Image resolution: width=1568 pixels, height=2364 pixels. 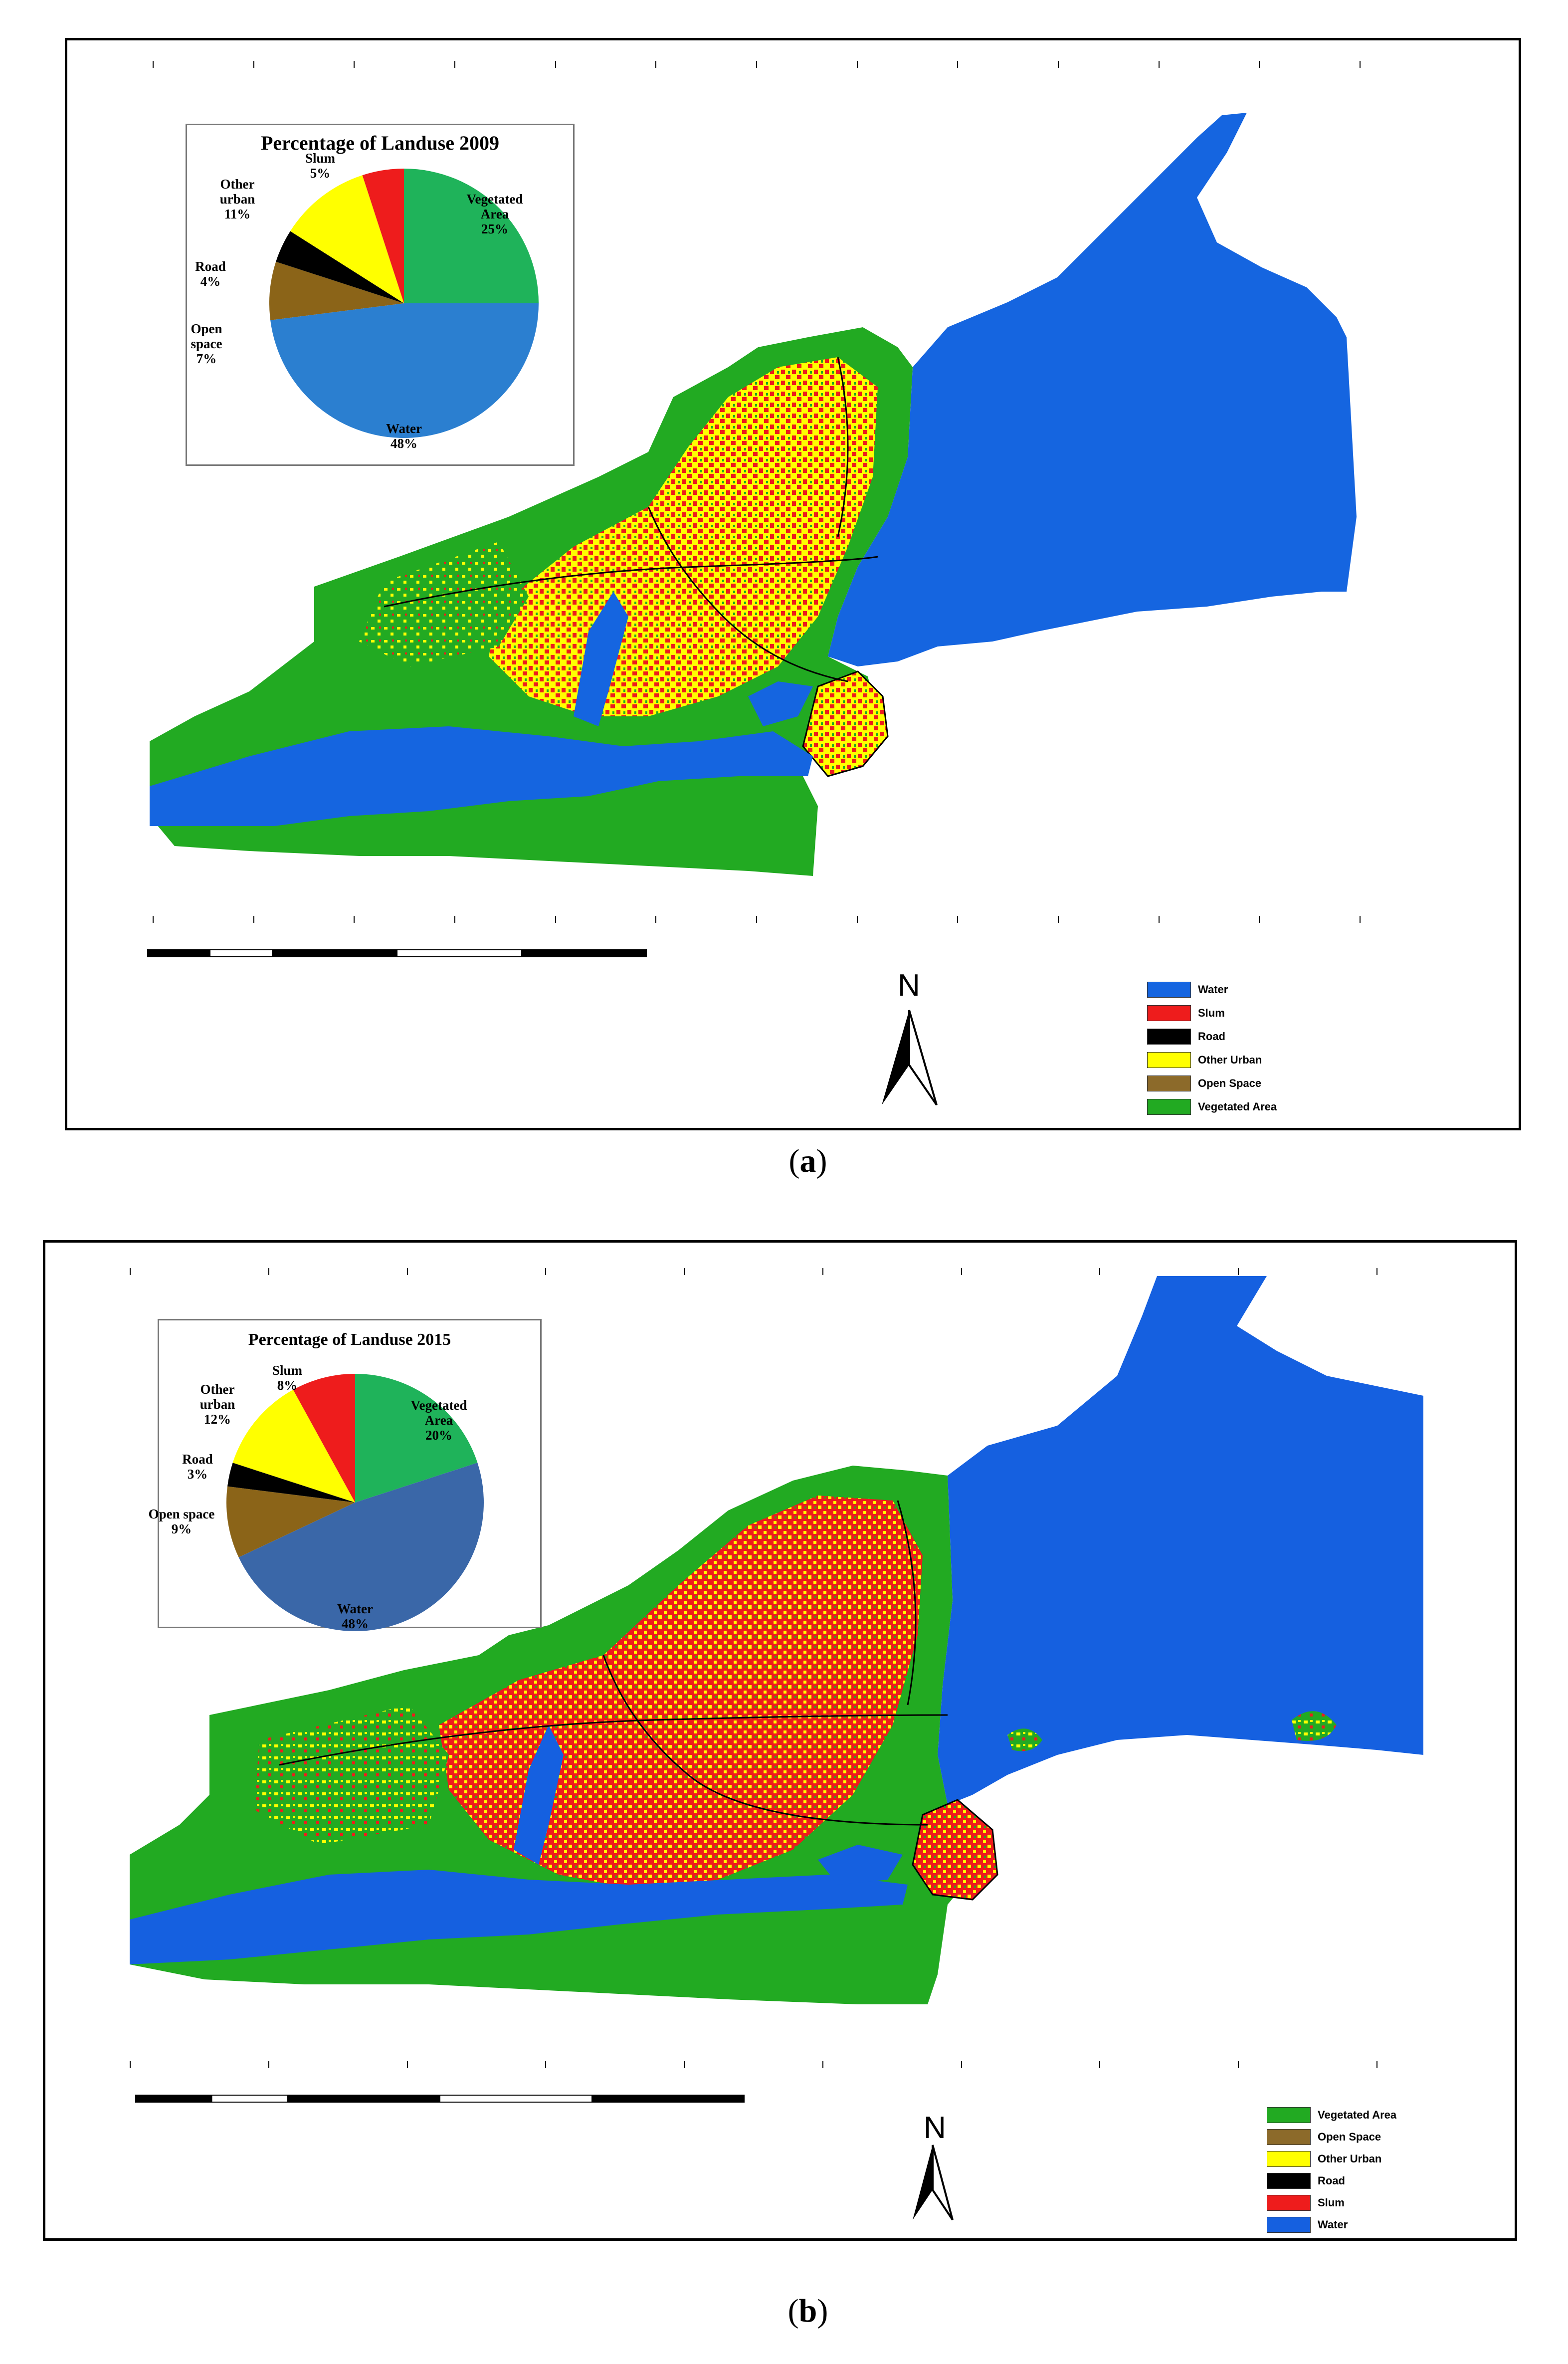 What do you see at coordinates (1349, 2137) in the screenshot?
I see `legend-label: Open Space` at bounding box center [1349, 2137].